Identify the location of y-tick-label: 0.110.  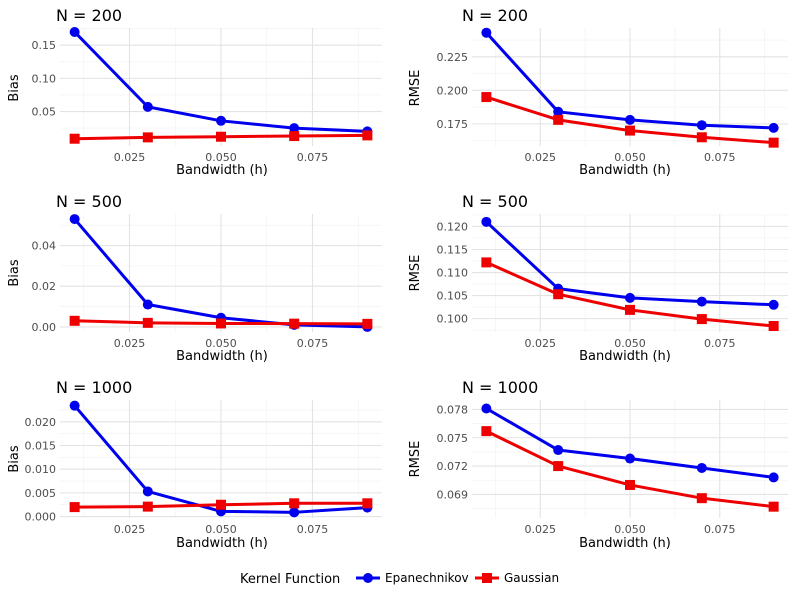
(453, 273).